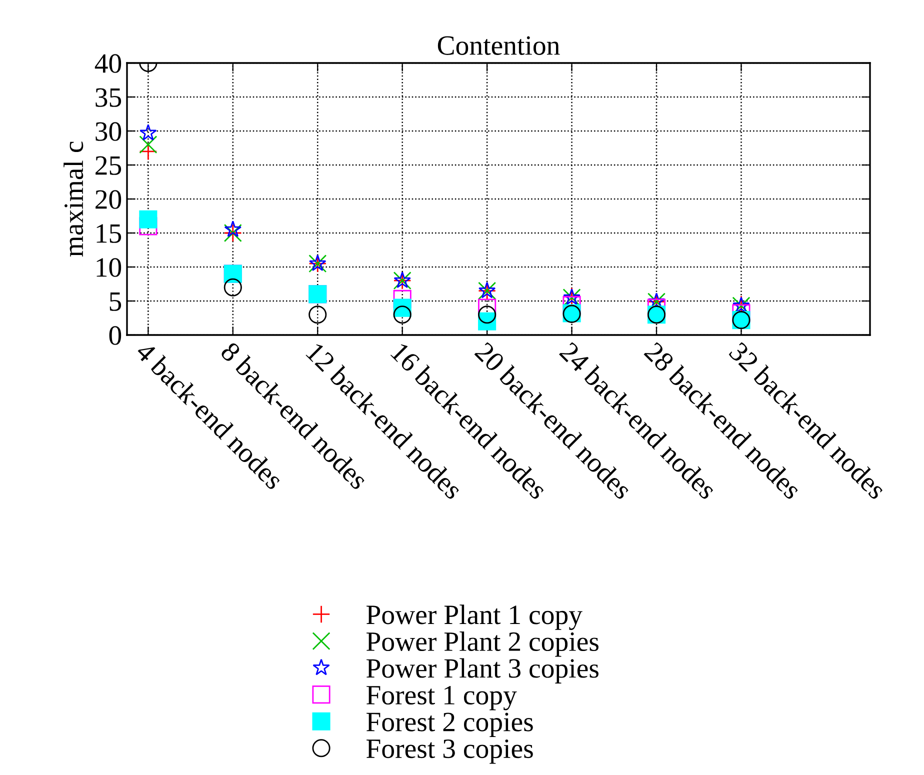 This screenshot has width=924, height=775. What do you see at coordinates (441, 698) in the screenshot?
I see `legend-label: Forest 1 copy` at bounding box center [441, 698].